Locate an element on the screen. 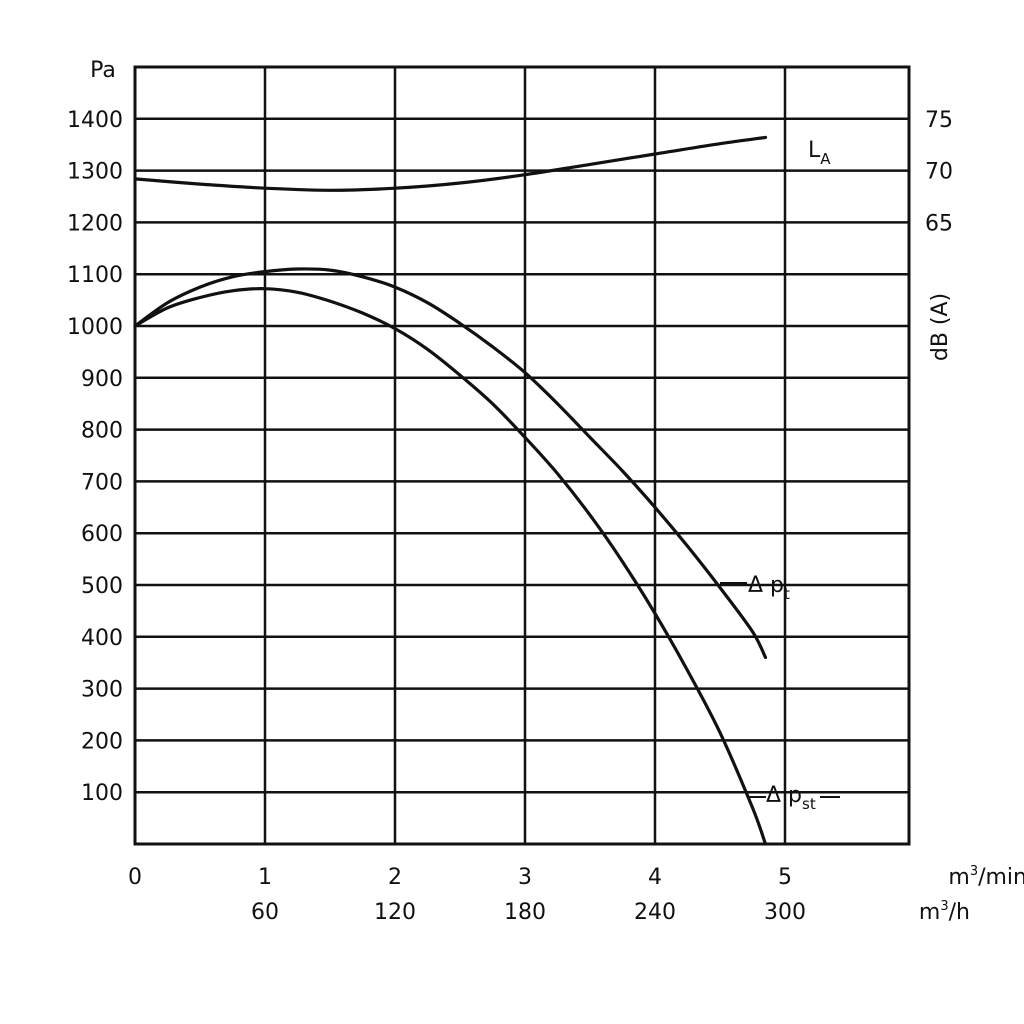 Image resolution: width=1024 pixels, height=1024 pixels. series-label-st: Δ pst is located at coordinates (791, 798).